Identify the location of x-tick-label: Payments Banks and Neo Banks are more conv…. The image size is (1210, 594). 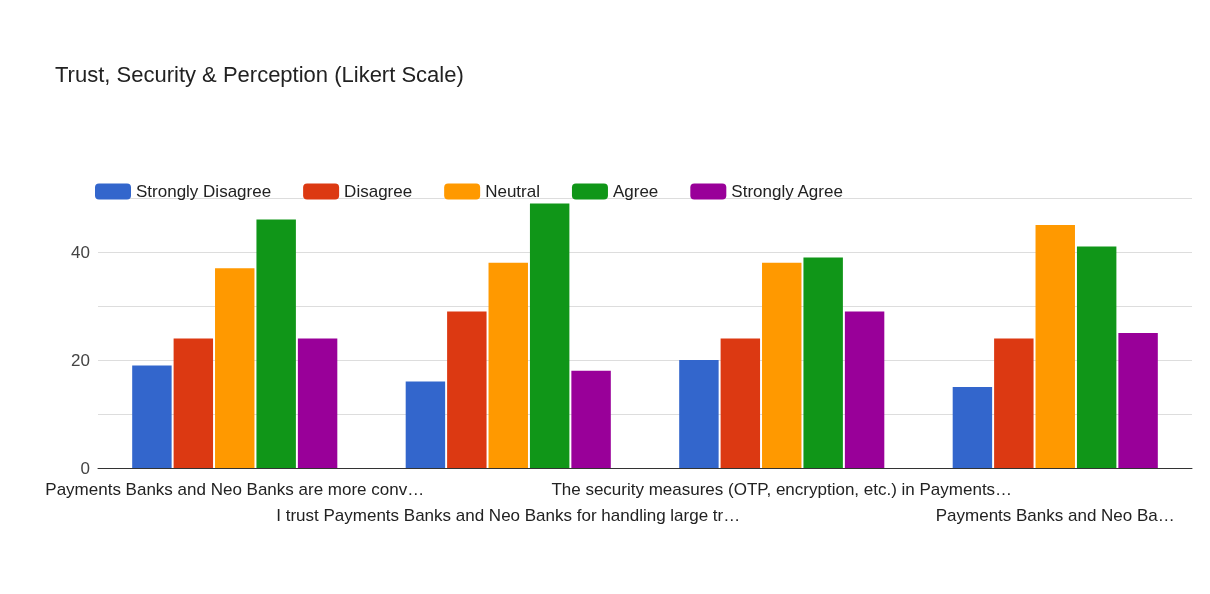
(235, 489).